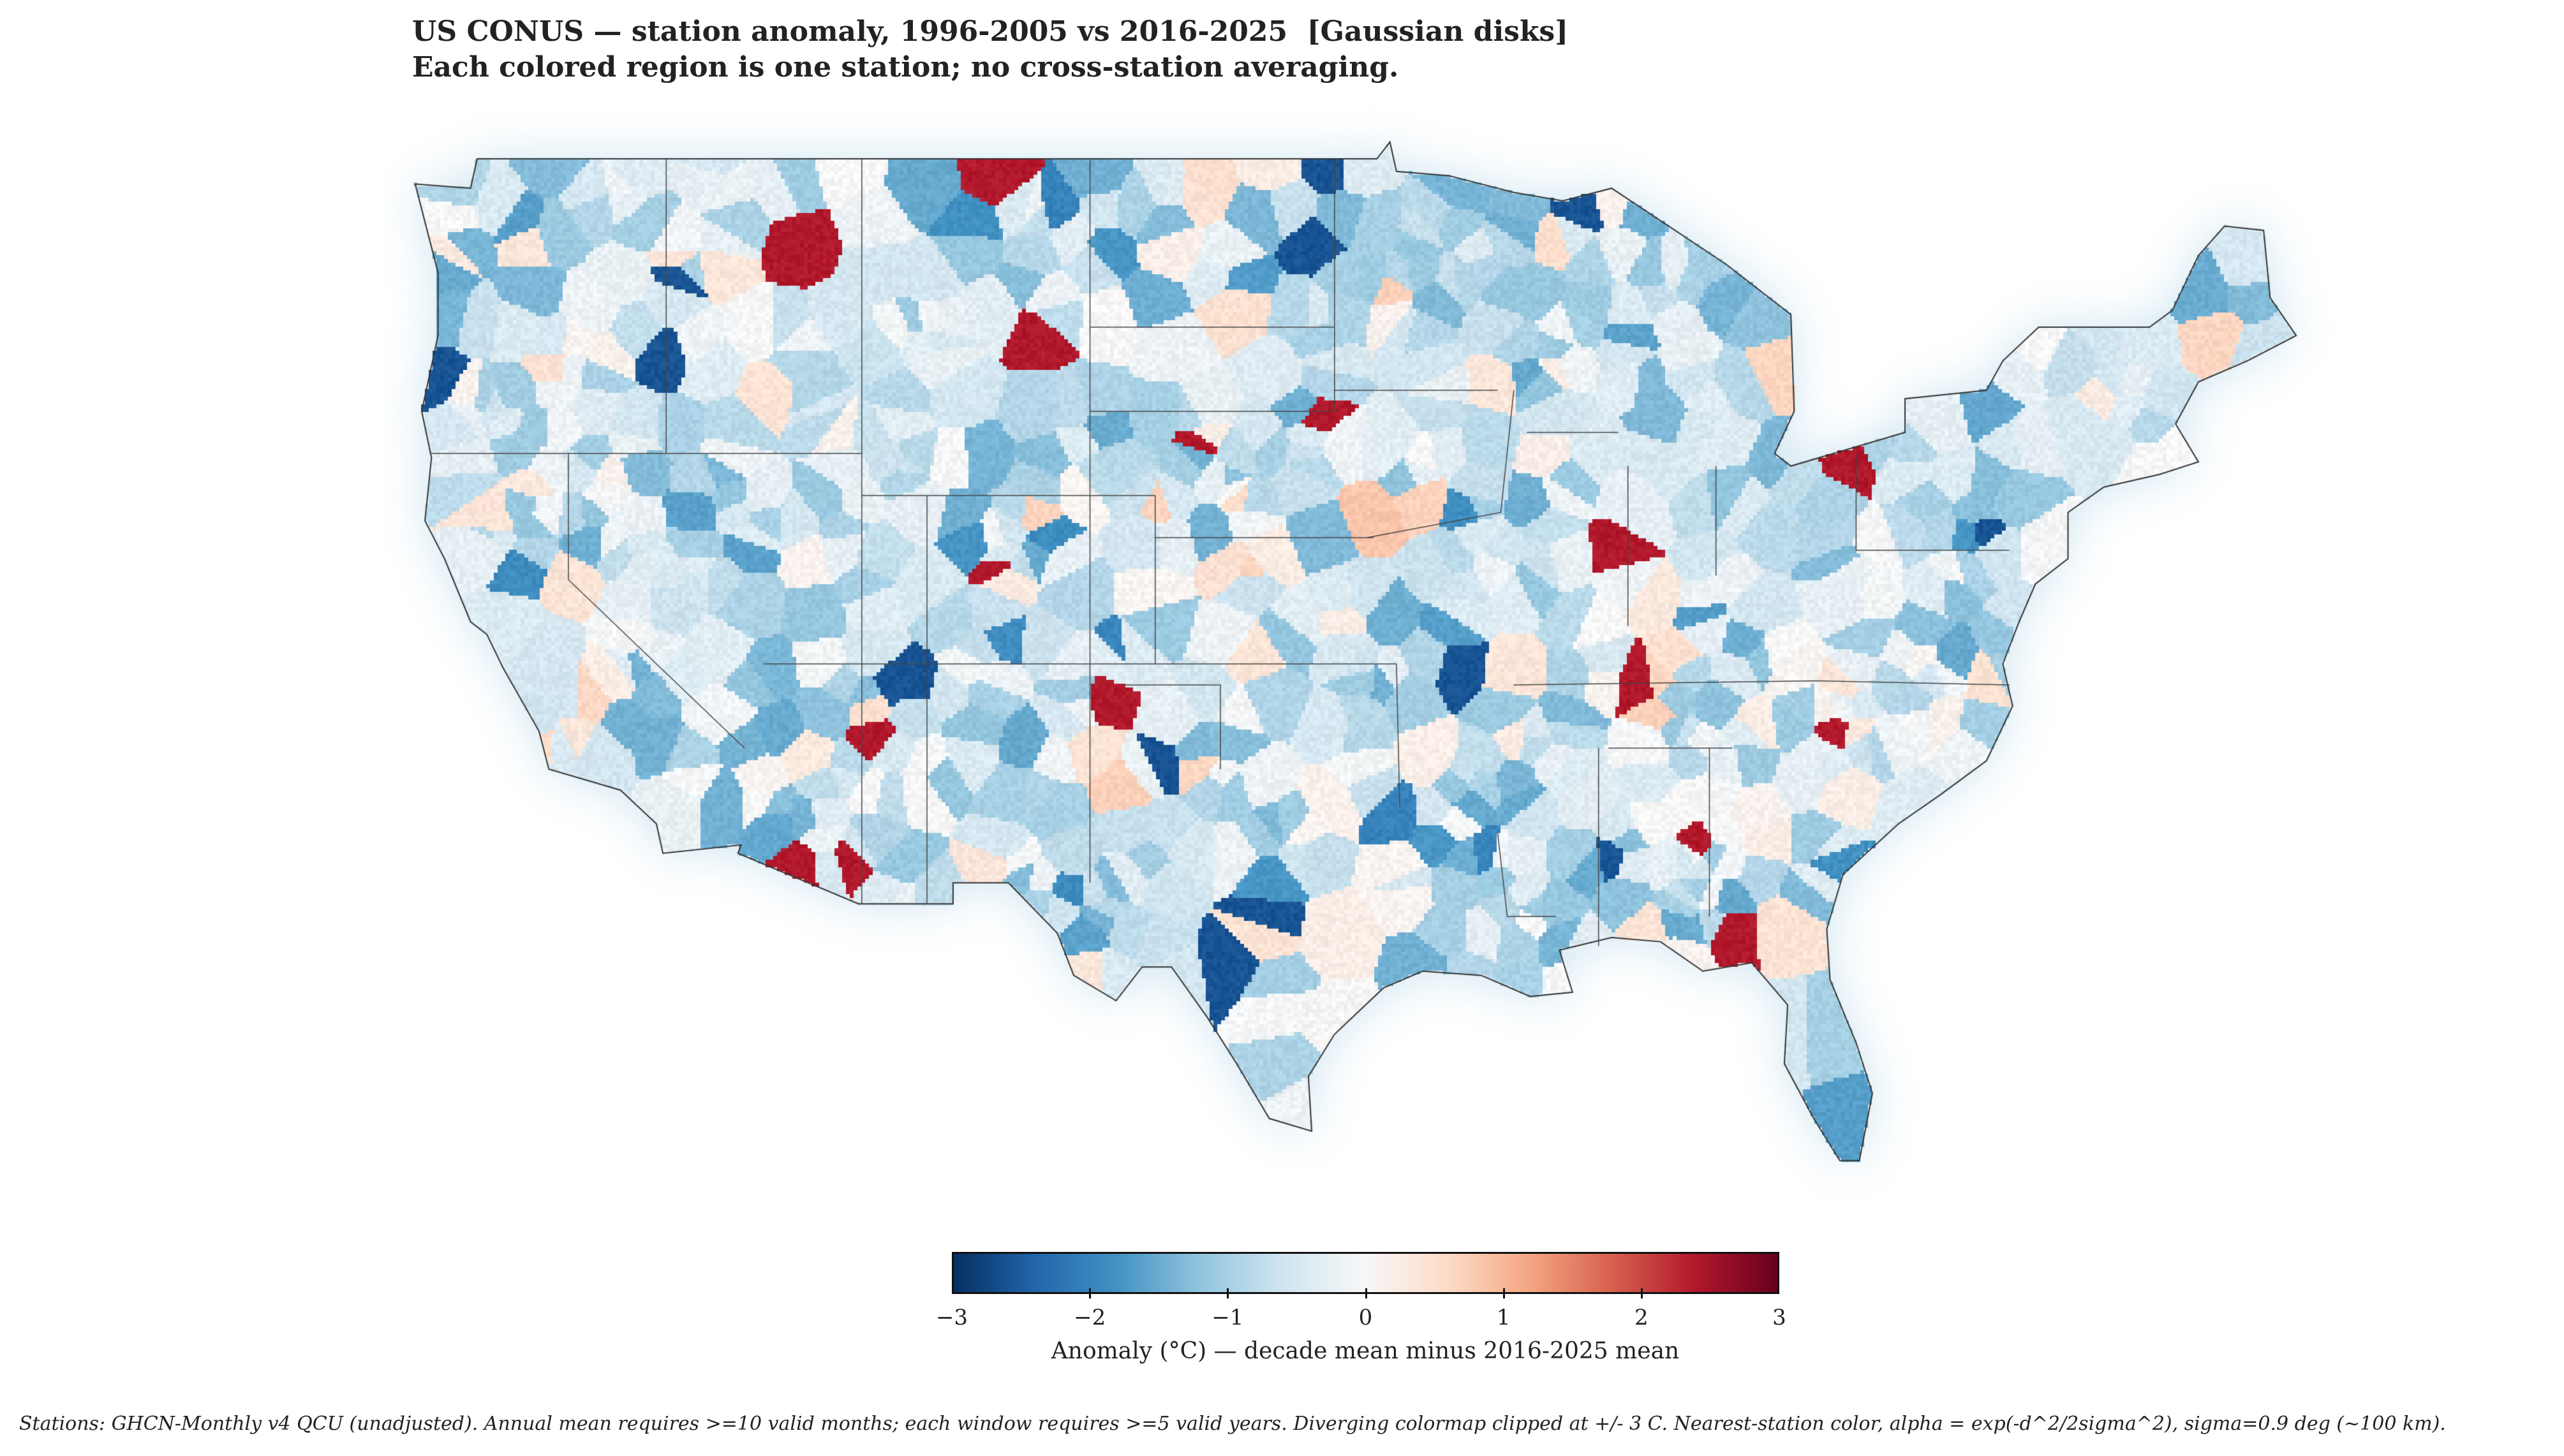  What do you see at coordinates (1504, 1317) in the screenshot?
I see `colorbar-tick-label: 1` at bounding box center [1504, 1317].